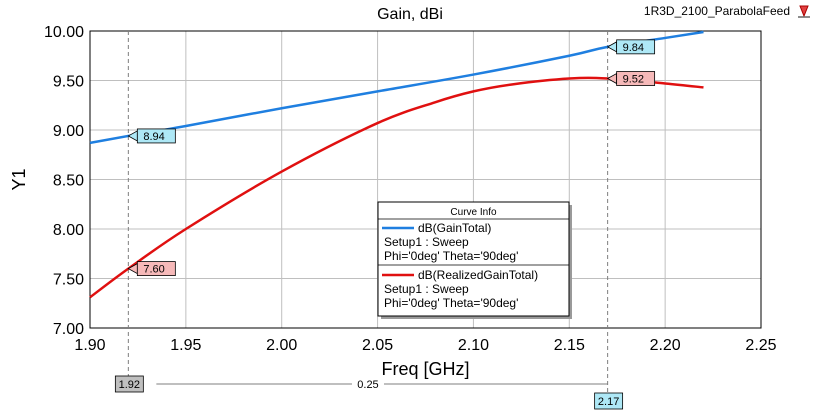  Describe the element at coordinates (19, 179) in the screenshot. I see `y-axis-label: Y1` at that location.